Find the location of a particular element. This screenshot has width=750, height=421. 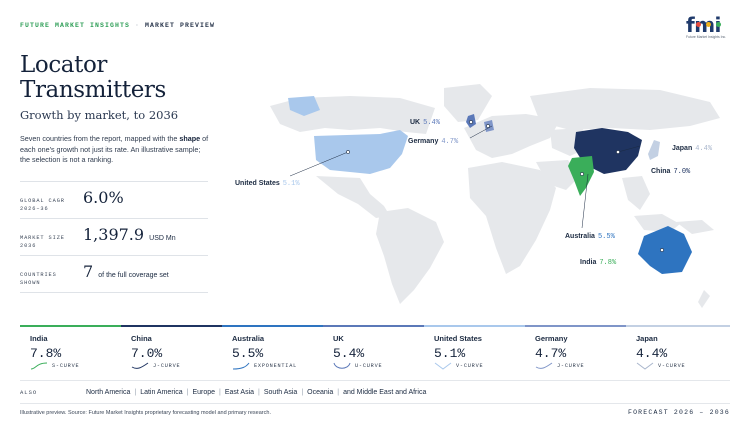

logo-subtext: Future Market Insights Inc. is located at coordinates (706, 37).